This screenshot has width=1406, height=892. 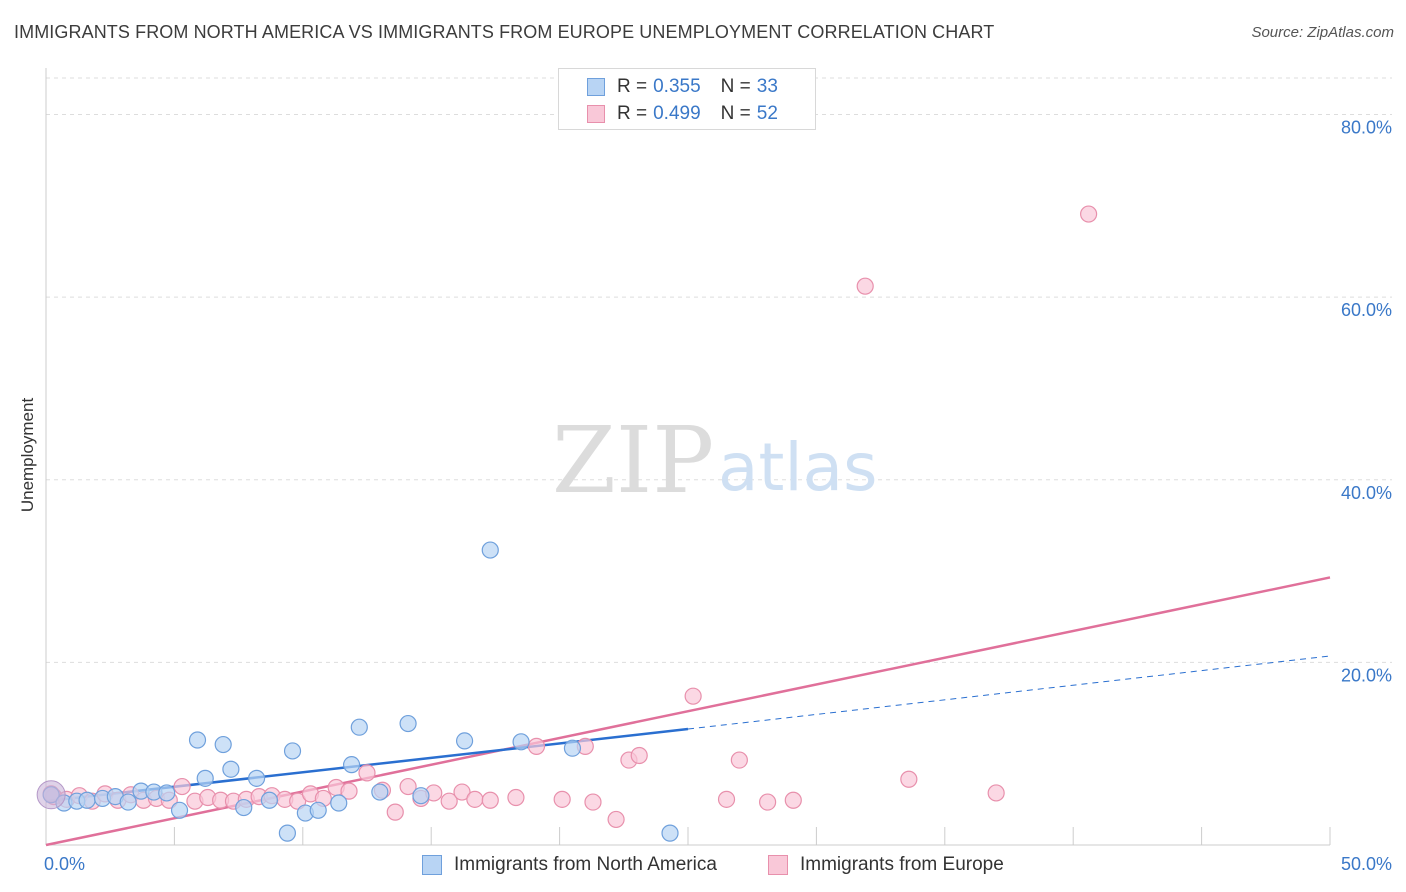 What do you see at coordinates (1366, 675) in the screenshot?
I see `y-tick-label: 20.0%` at bounding box center [1366, 675].